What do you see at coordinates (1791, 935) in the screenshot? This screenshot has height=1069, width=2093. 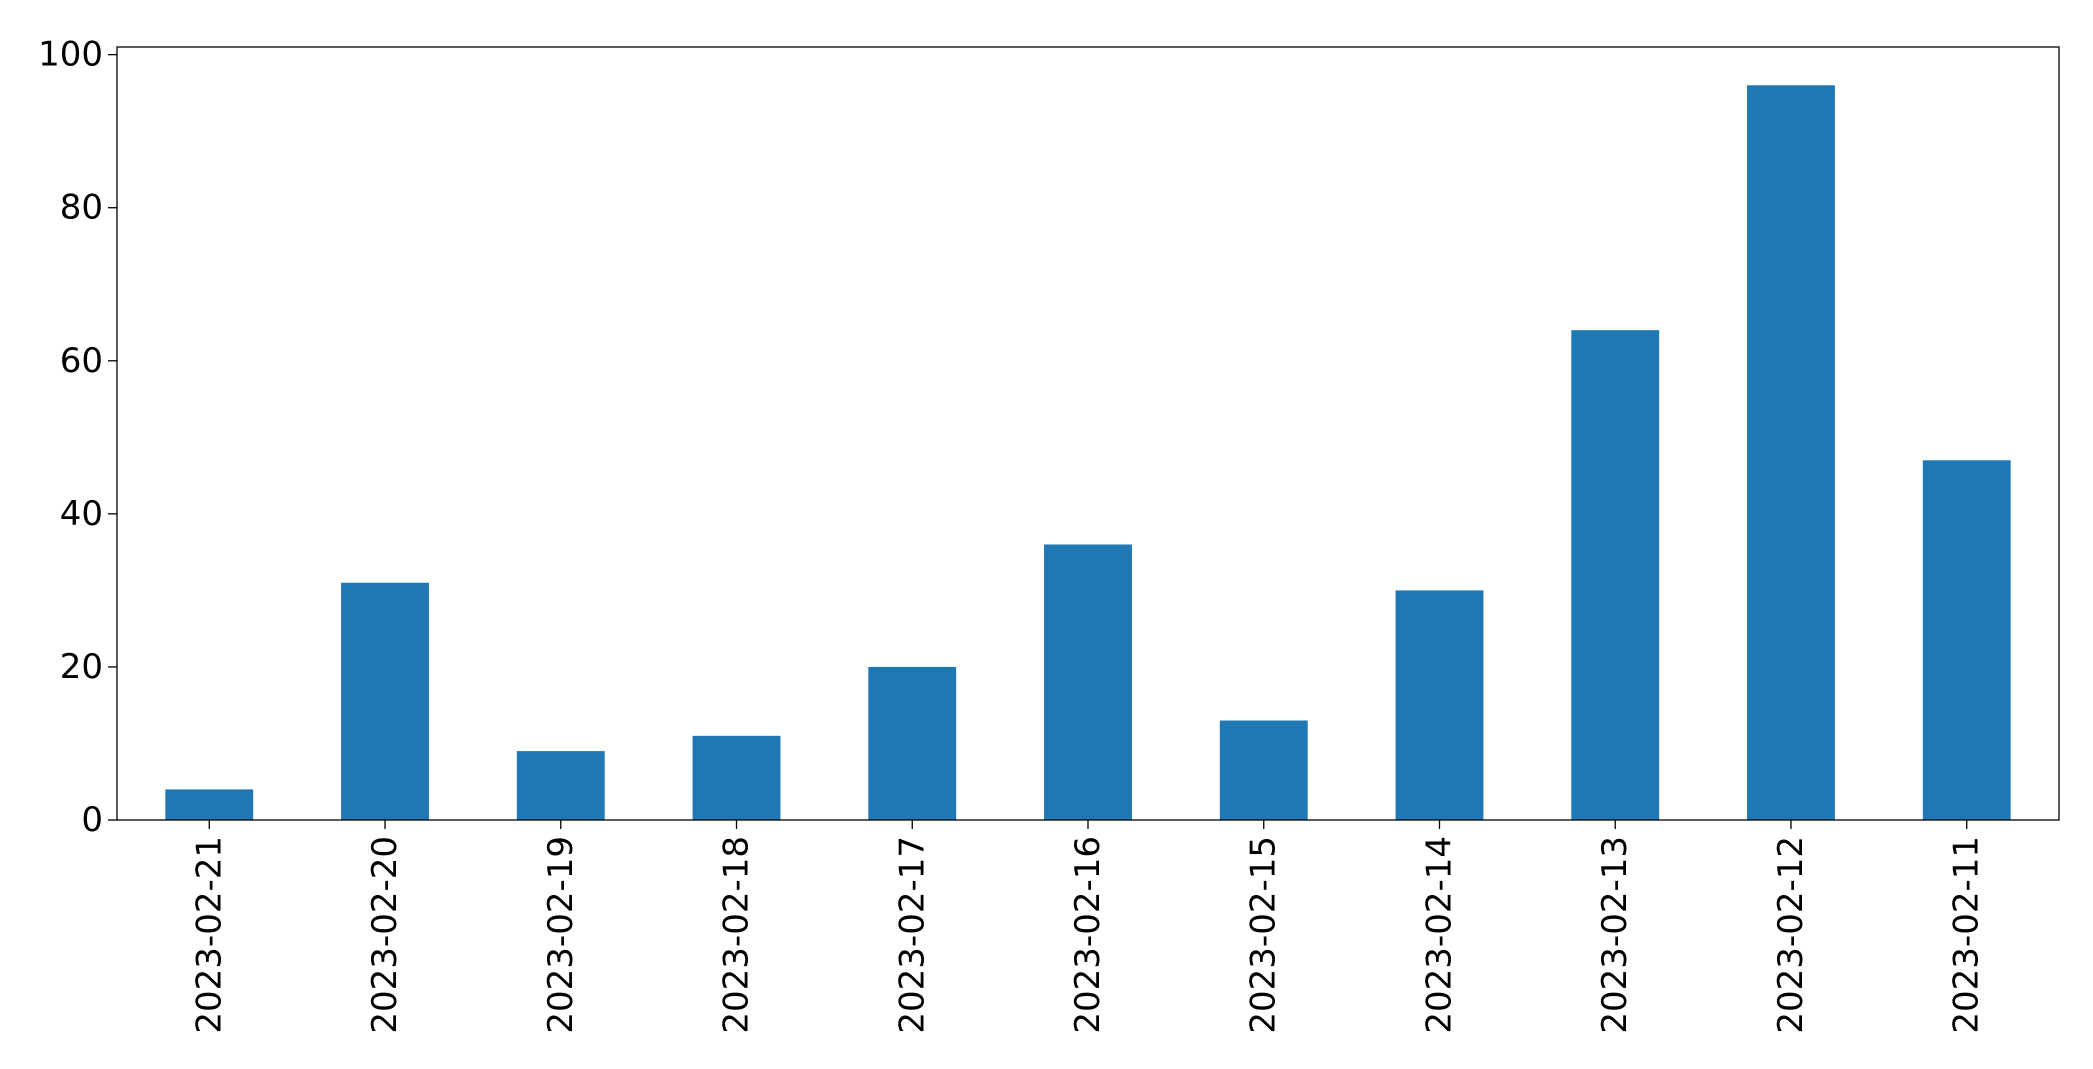 I see `x-tick-label: 2023-02-12` at bounding box center [1791, 935].